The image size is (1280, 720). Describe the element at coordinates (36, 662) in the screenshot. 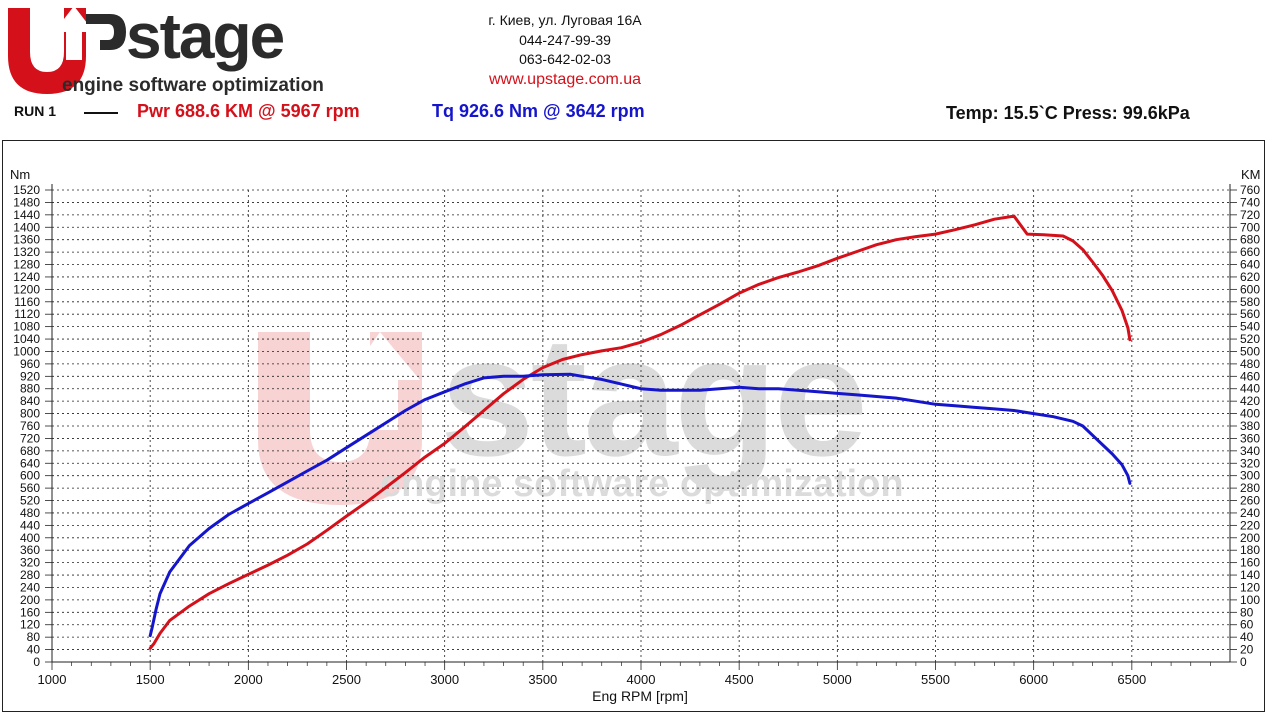

I see `y-tick-label-left: 0` at that location.